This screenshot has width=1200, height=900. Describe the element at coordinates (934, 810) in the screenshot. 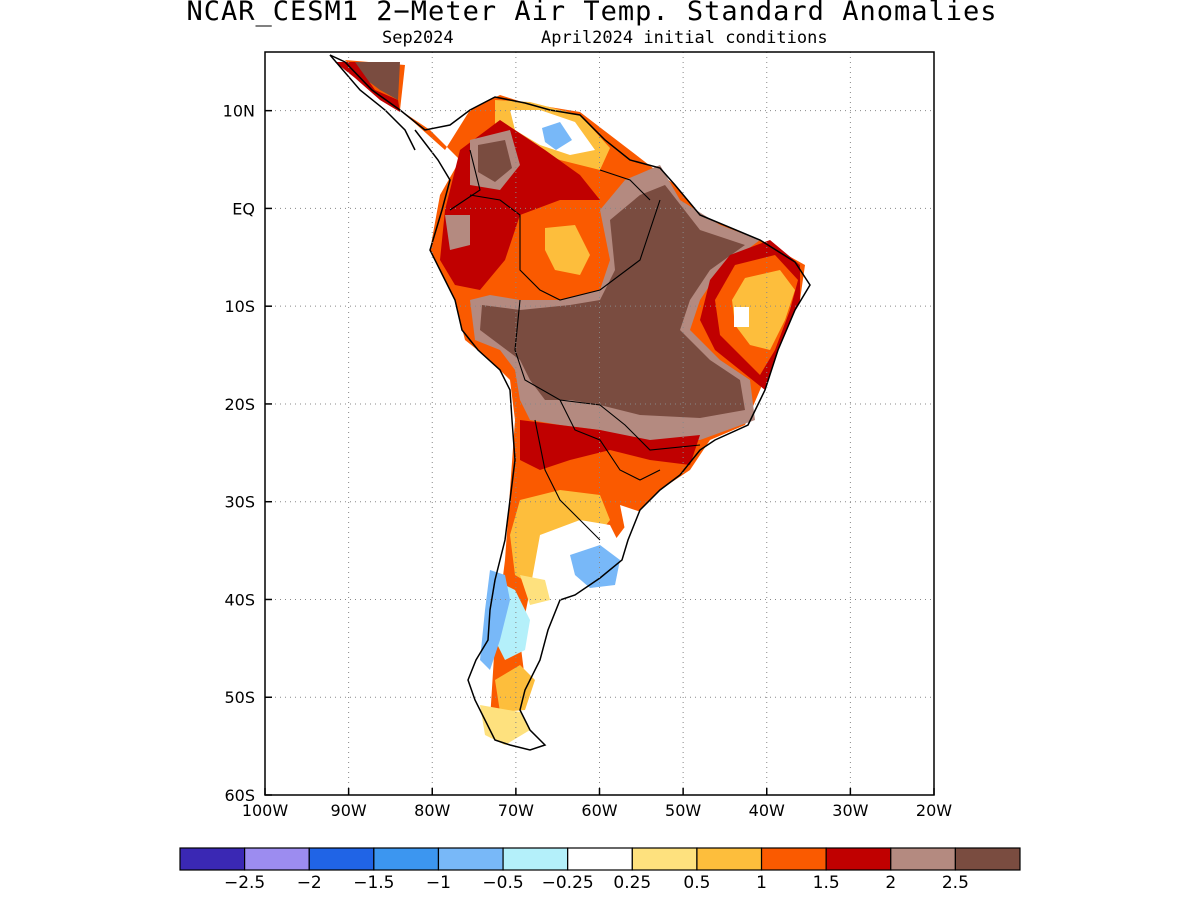

I see `lon-tick-label: 20W` at that location.